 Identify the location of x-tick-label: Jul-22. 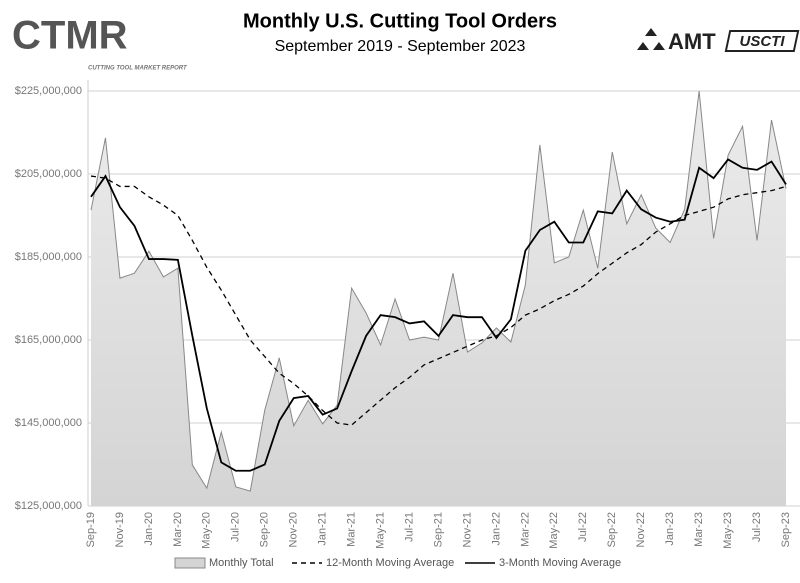
(583, 527).